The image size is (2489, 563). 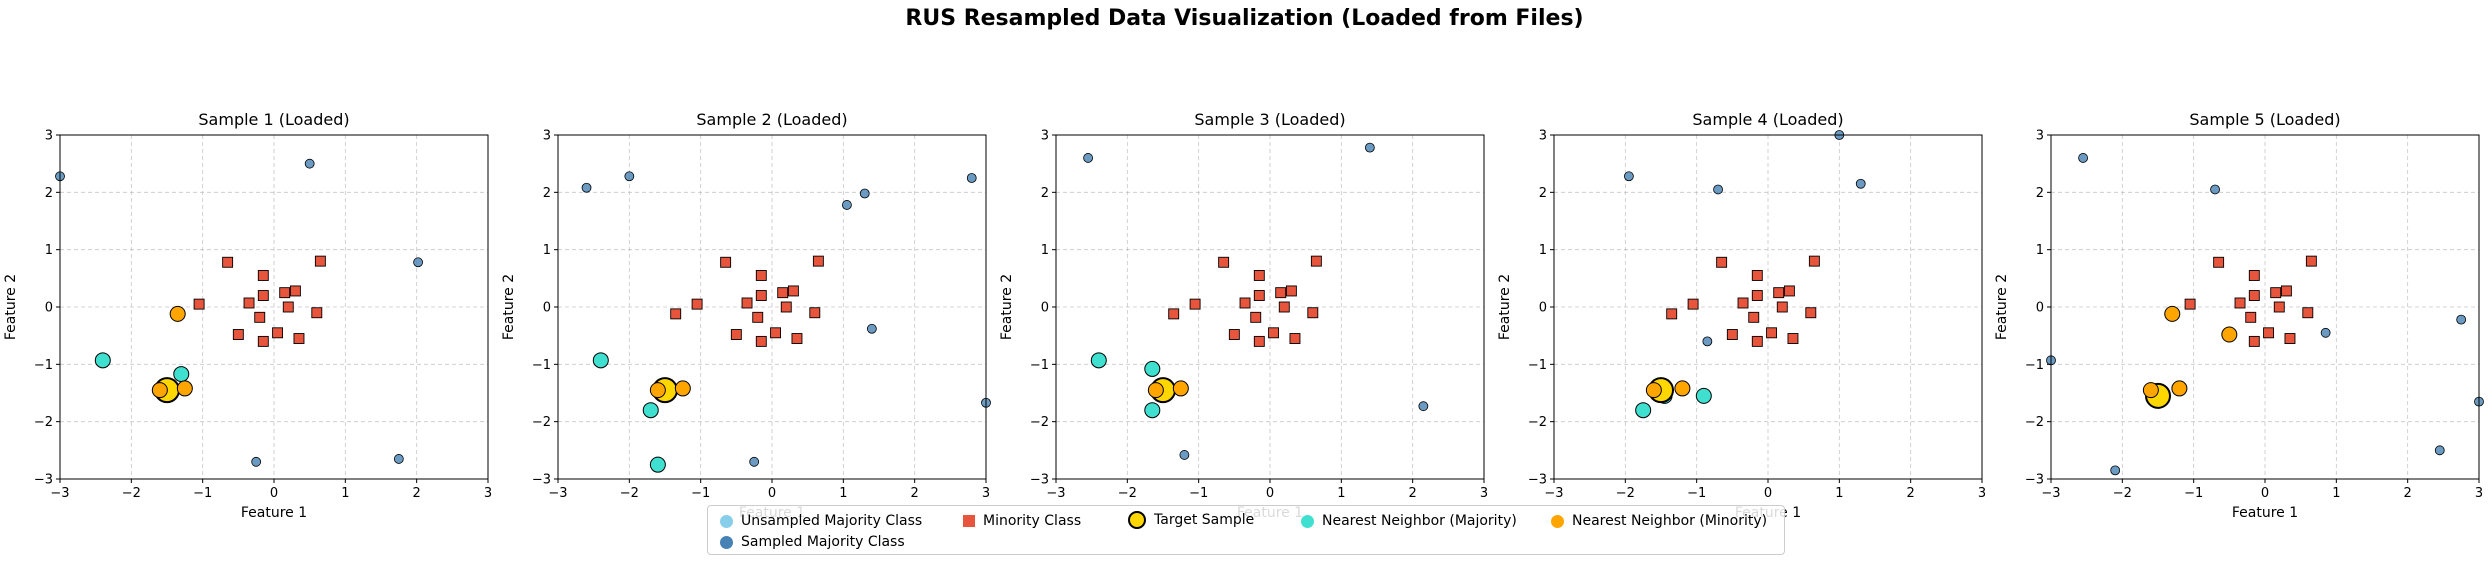 I want to click on x-axis-label: Feature 1, so click(x=274, y=513).